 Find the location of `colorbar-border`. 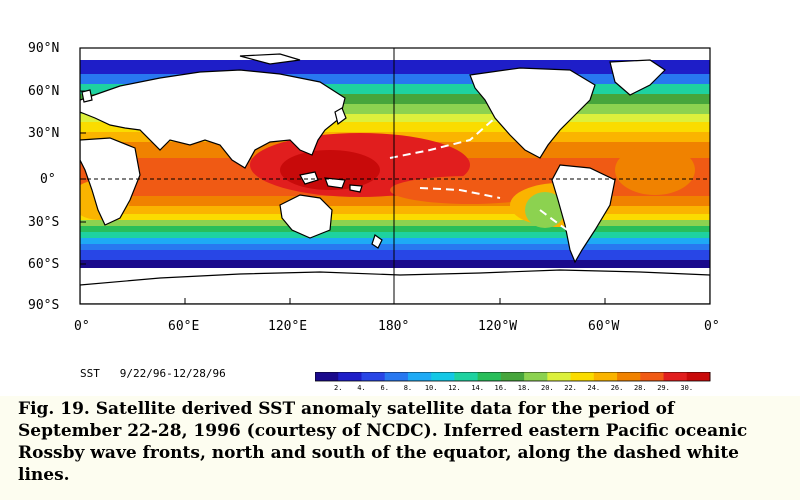

colorbar-border is located at coordinates (513, 377).